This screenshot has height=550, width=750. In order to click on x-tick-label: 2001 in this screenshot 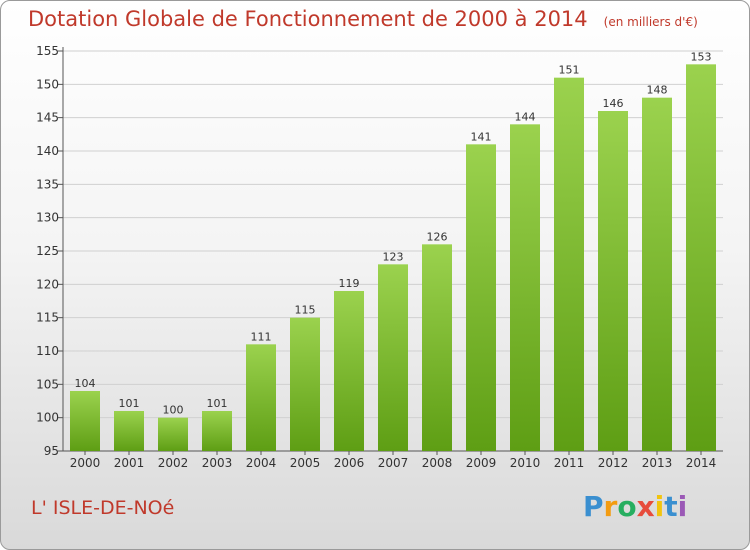, I will do `click(129, 463)`.